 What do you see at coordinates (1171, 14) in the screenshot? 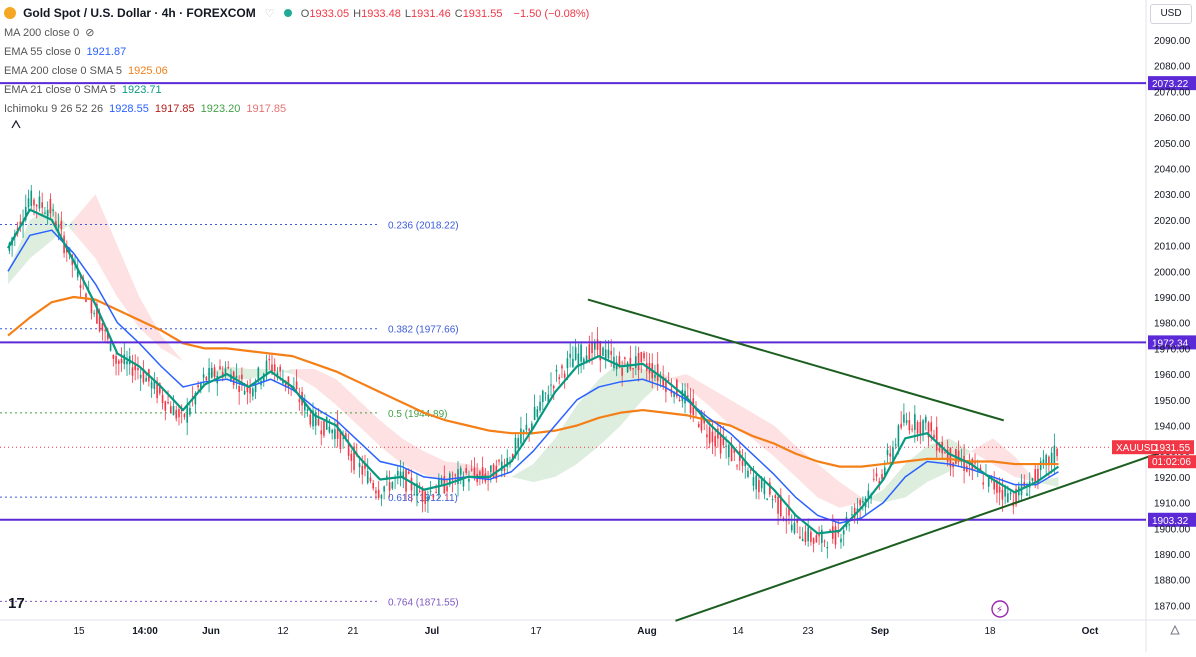
I see `currency-selector: USD` at bounding box center [1171, 14].